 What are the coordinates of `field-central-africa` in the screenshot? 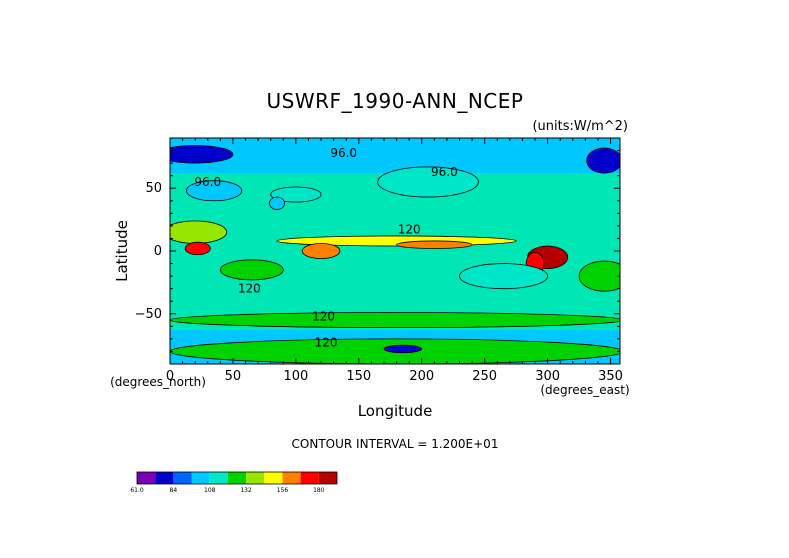 It's located at (197, 248).